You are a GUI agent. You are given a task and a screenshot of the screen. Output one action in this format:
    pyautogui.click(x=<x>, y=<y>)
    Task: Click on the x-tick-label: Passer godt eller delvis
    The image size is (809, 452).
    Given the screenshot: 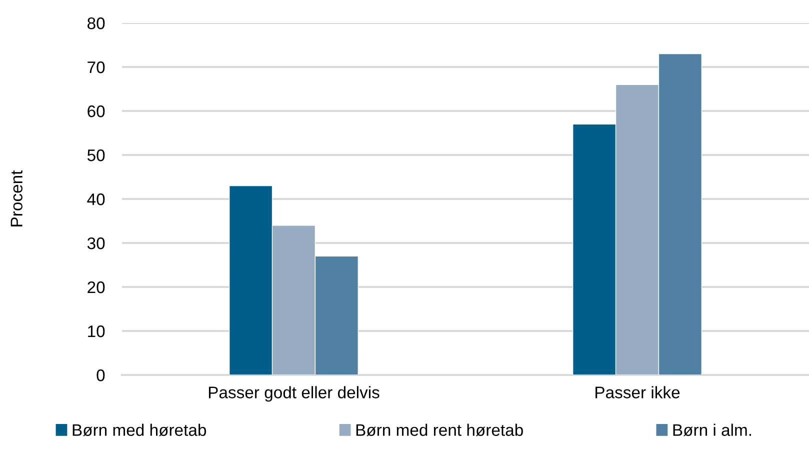 What is the action you would take?
    pyautogui.click(x=294, y=394)
    